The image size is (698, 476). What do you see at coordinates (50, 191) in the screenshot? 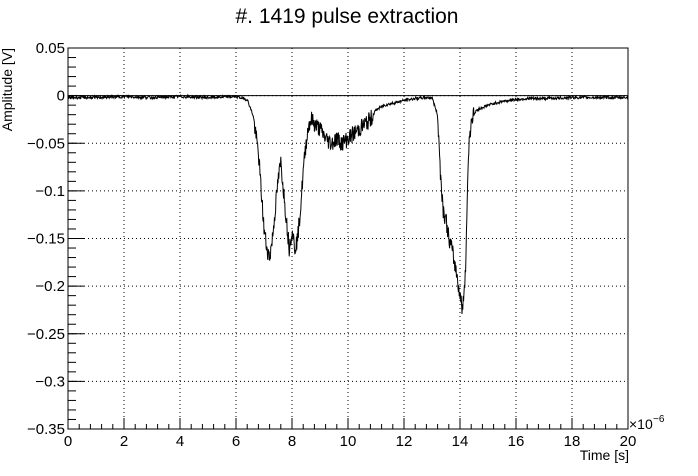
I see `y-tick-label: −0.1` at bounding box center [50, 191].